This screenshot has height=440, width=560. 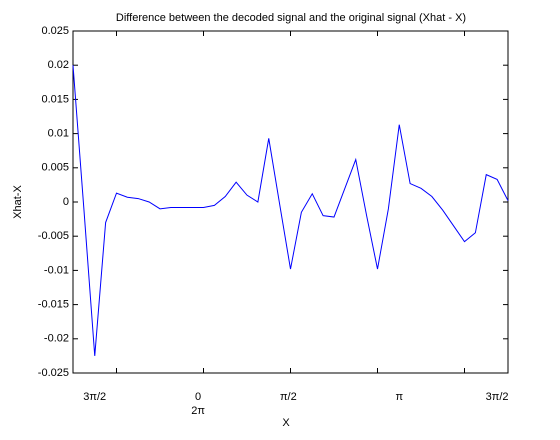 What do you see at coordinates (53, 236) in the screenshot?
I see `y-tick-label: -0.005` at bounding box center [53, 236].